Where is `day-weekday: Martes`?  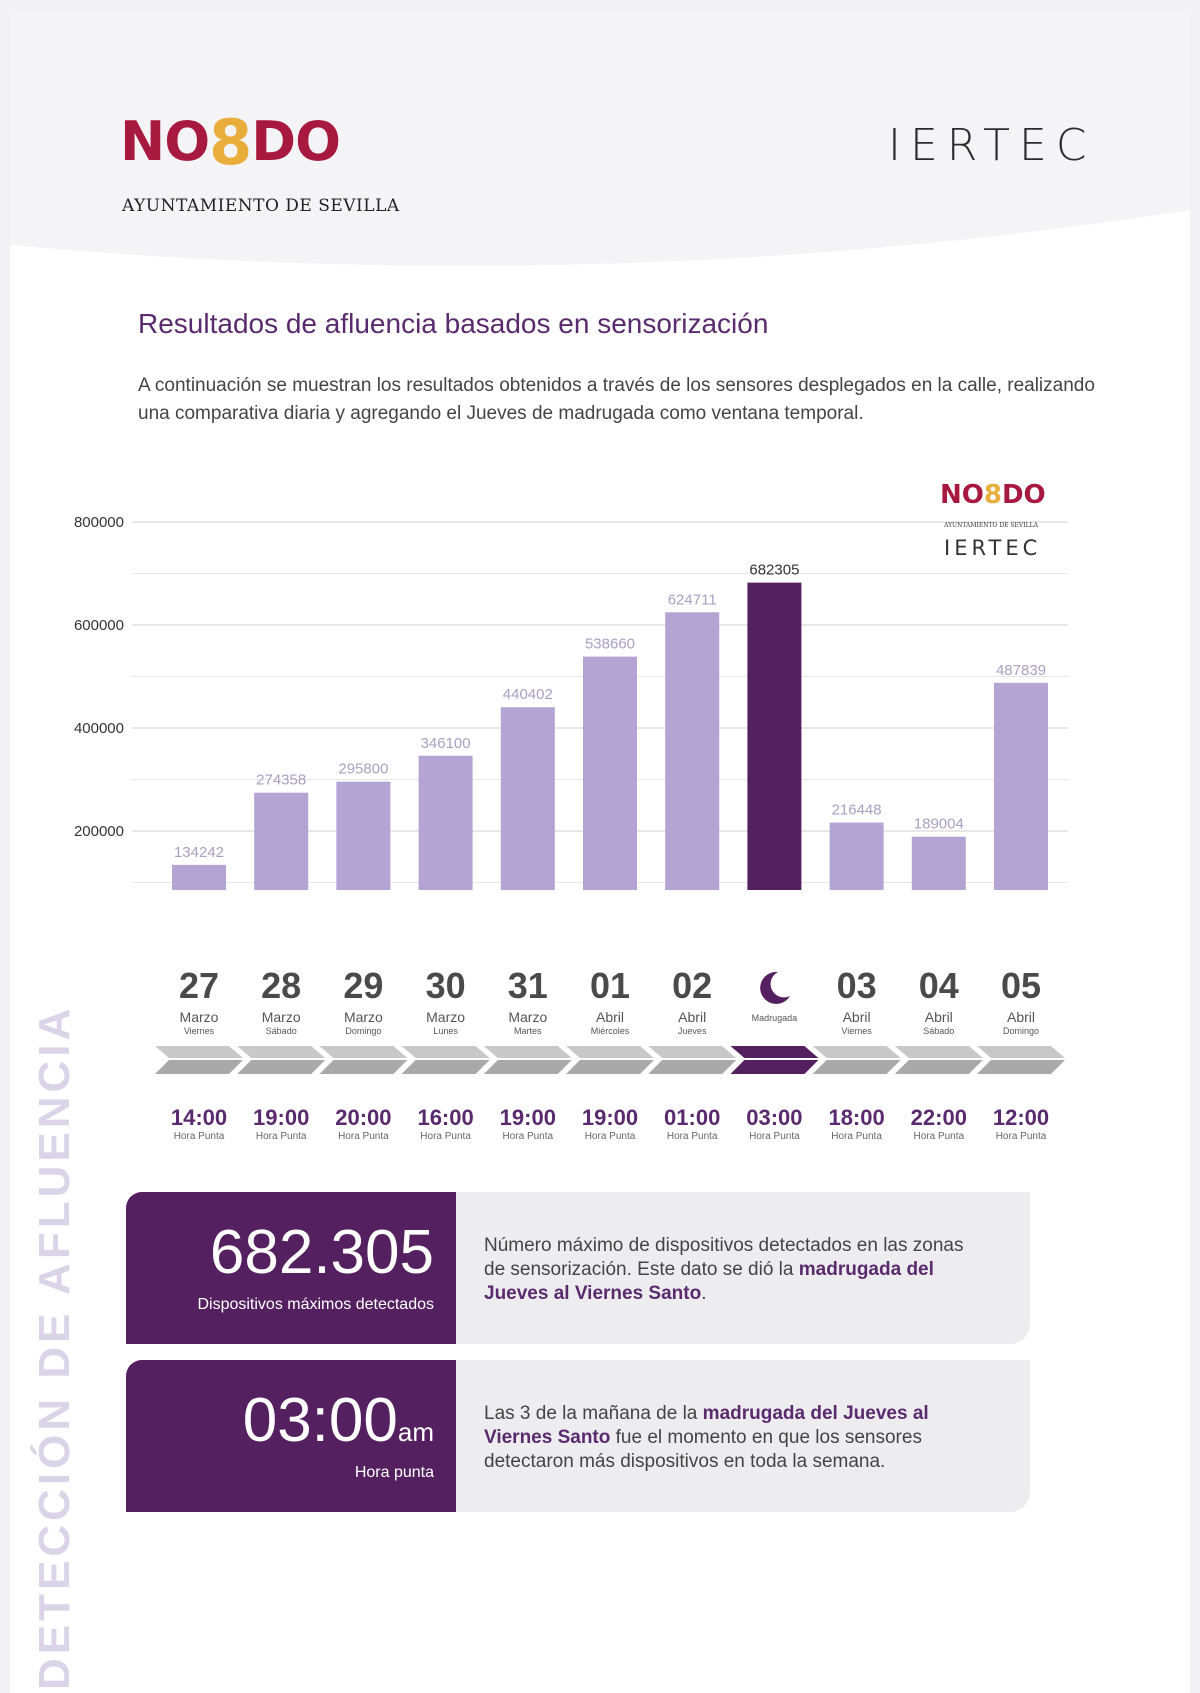
day-weekday: Martes is located at coordinates (528, 1031).